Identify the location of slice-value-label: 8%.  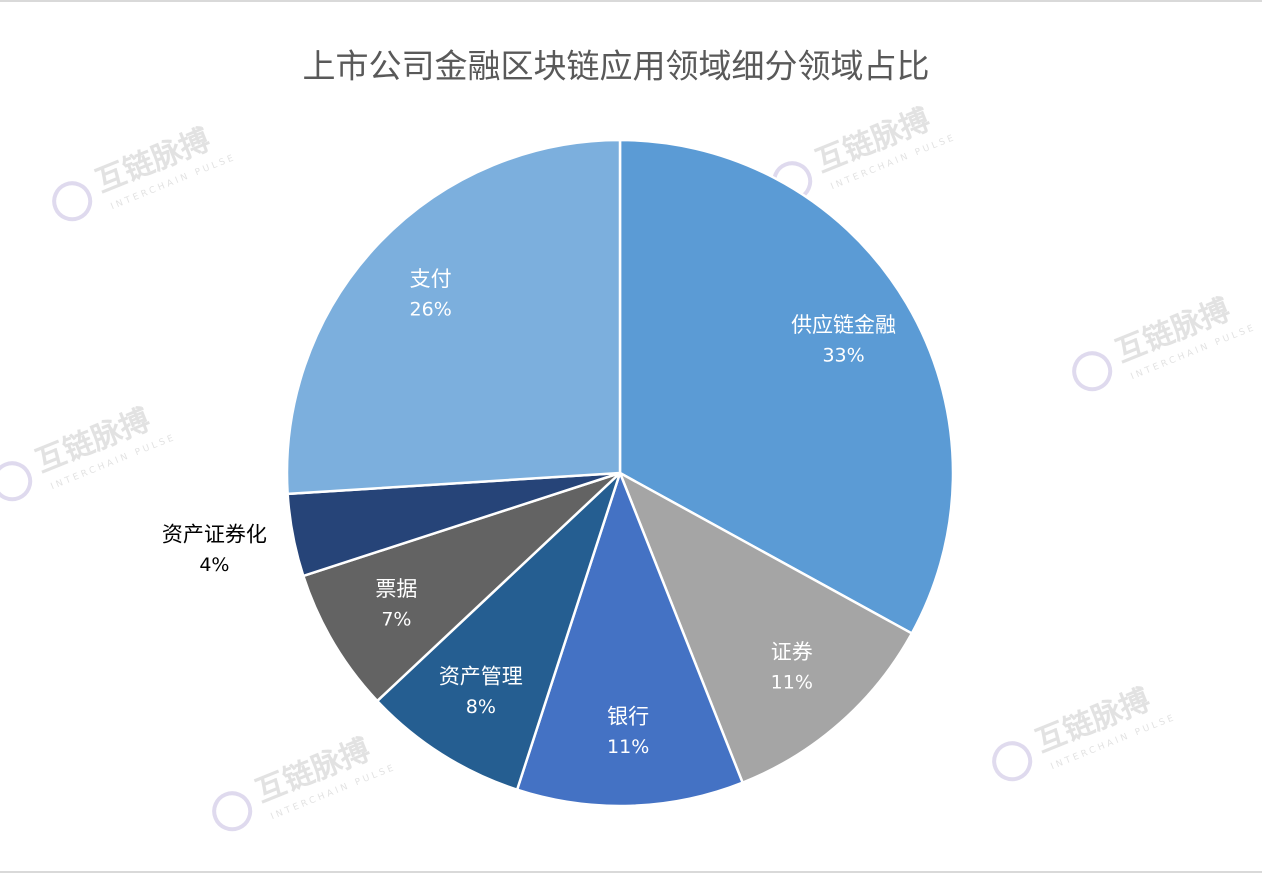
(481, 707).